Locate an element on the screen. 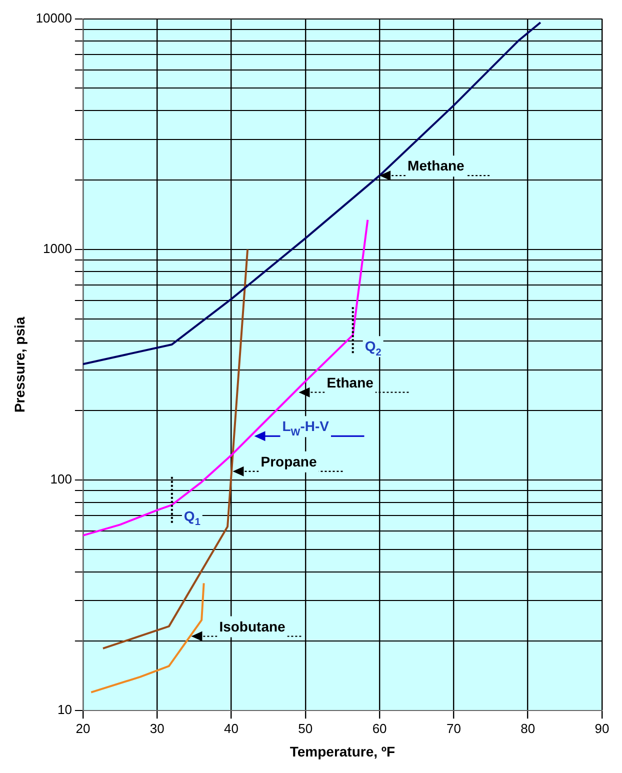 Image resolution: width=622 pixels, height=773 pixels. annotation: Isobutane is located at coordinates (252, 626).